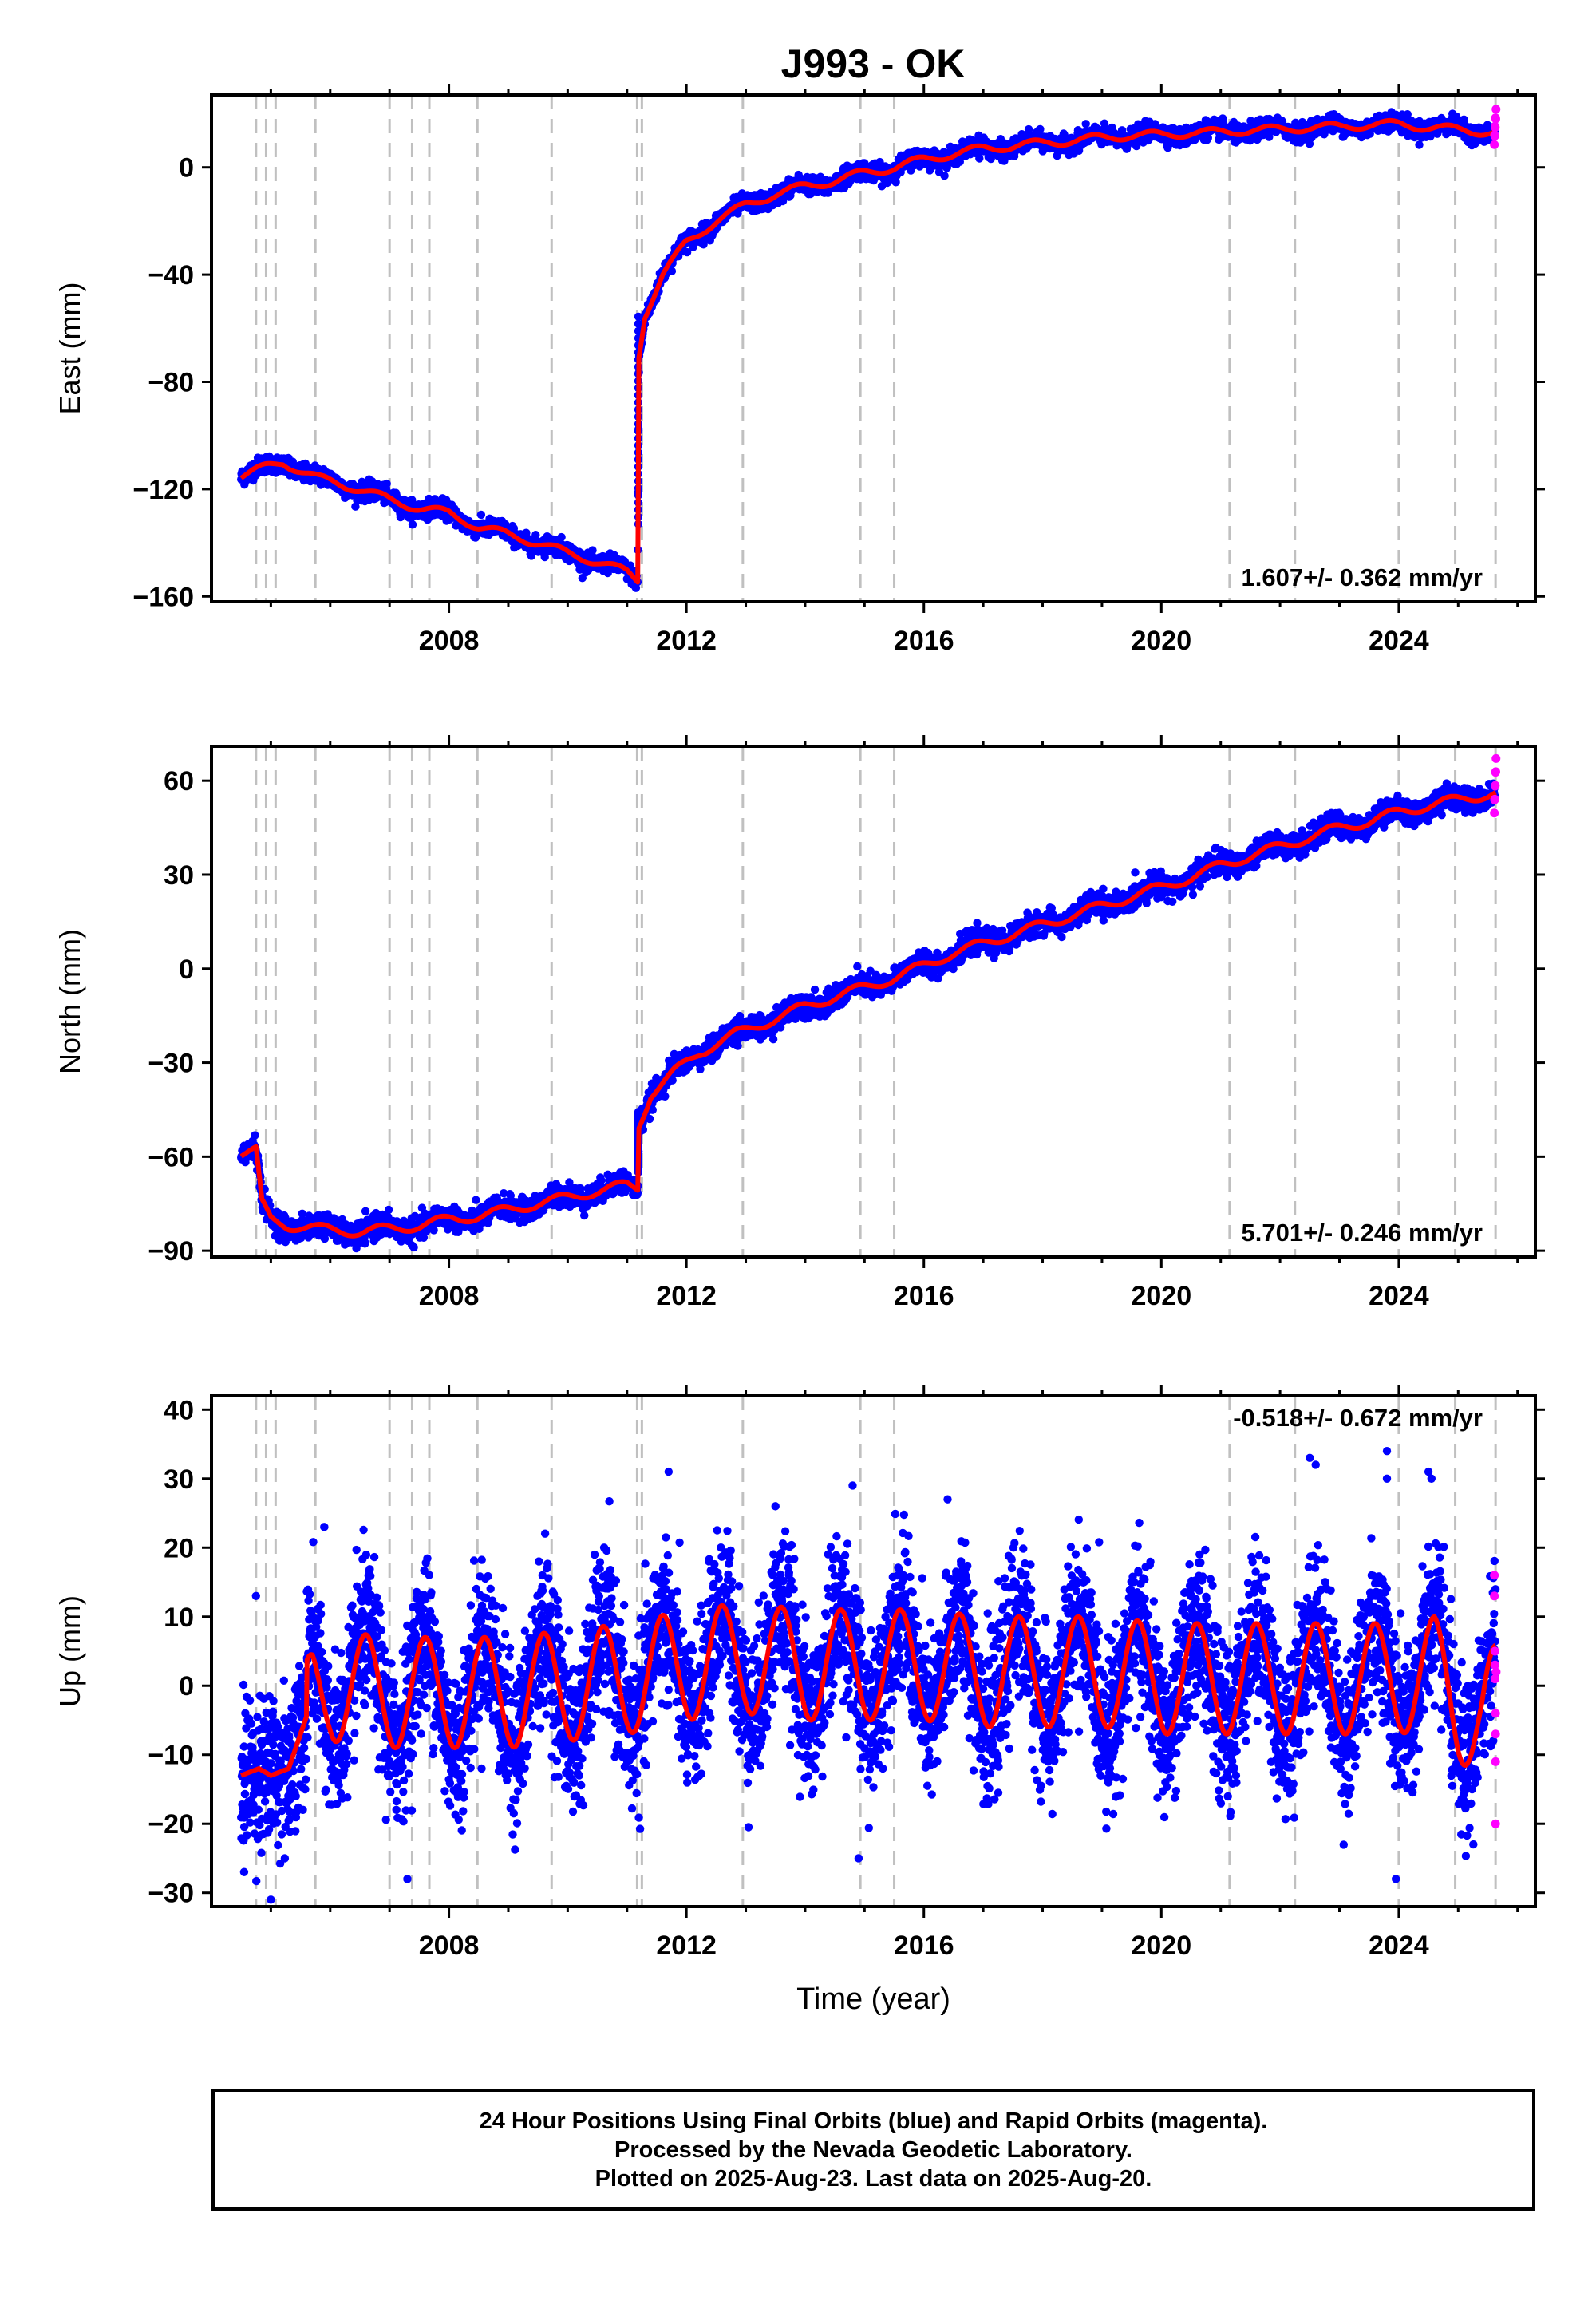 Image resolution: width=1596 pixels, height=2316 pixels. Describe the element at coordinates (69, 349) in the screenshot. I see `east-y-axis-label: East (mm)` at that location.